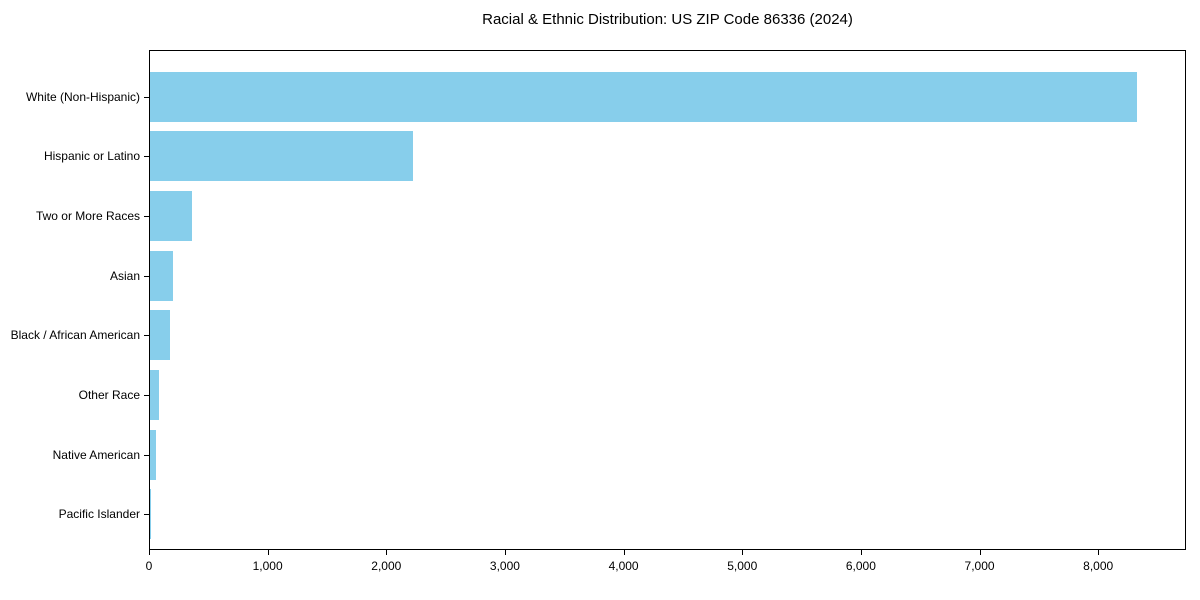 Image resolution: width=1200 pixels, height=600 pixels. Describe the element at coordinates (82, 96) in the screenshot. I see `y-tick-label: White (Non-Hispanic)` at that location.